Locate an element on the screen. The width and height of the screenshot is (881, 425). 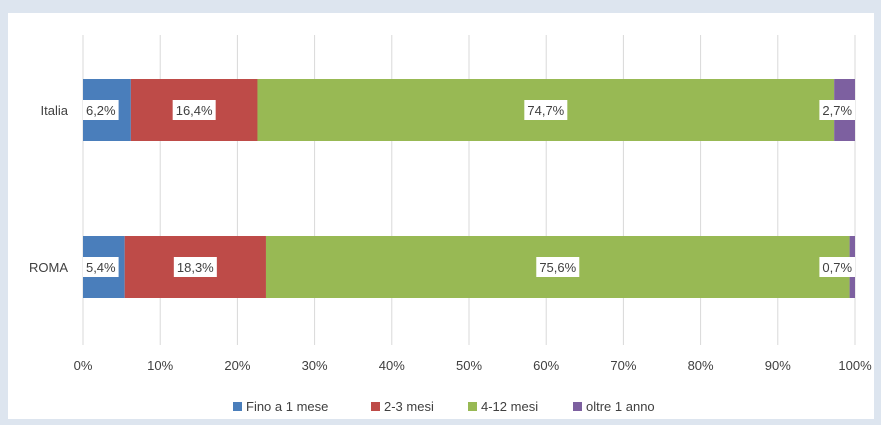
x-tick-label: 50% is located at coordinates (469, 365).